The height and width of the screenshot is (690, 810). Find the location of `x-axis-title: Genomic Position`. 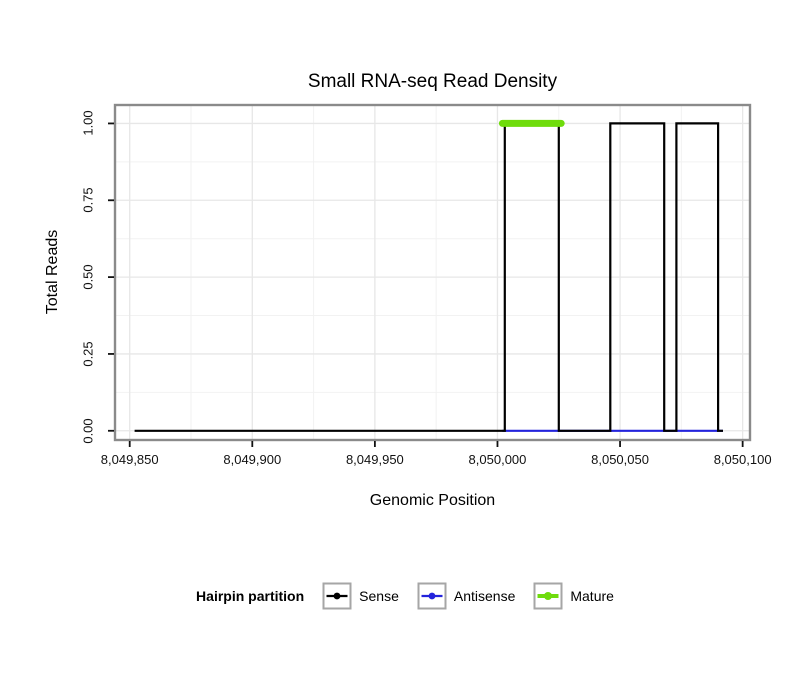

x-axis-title: Genomic Position is located at coordinates (432, 500).